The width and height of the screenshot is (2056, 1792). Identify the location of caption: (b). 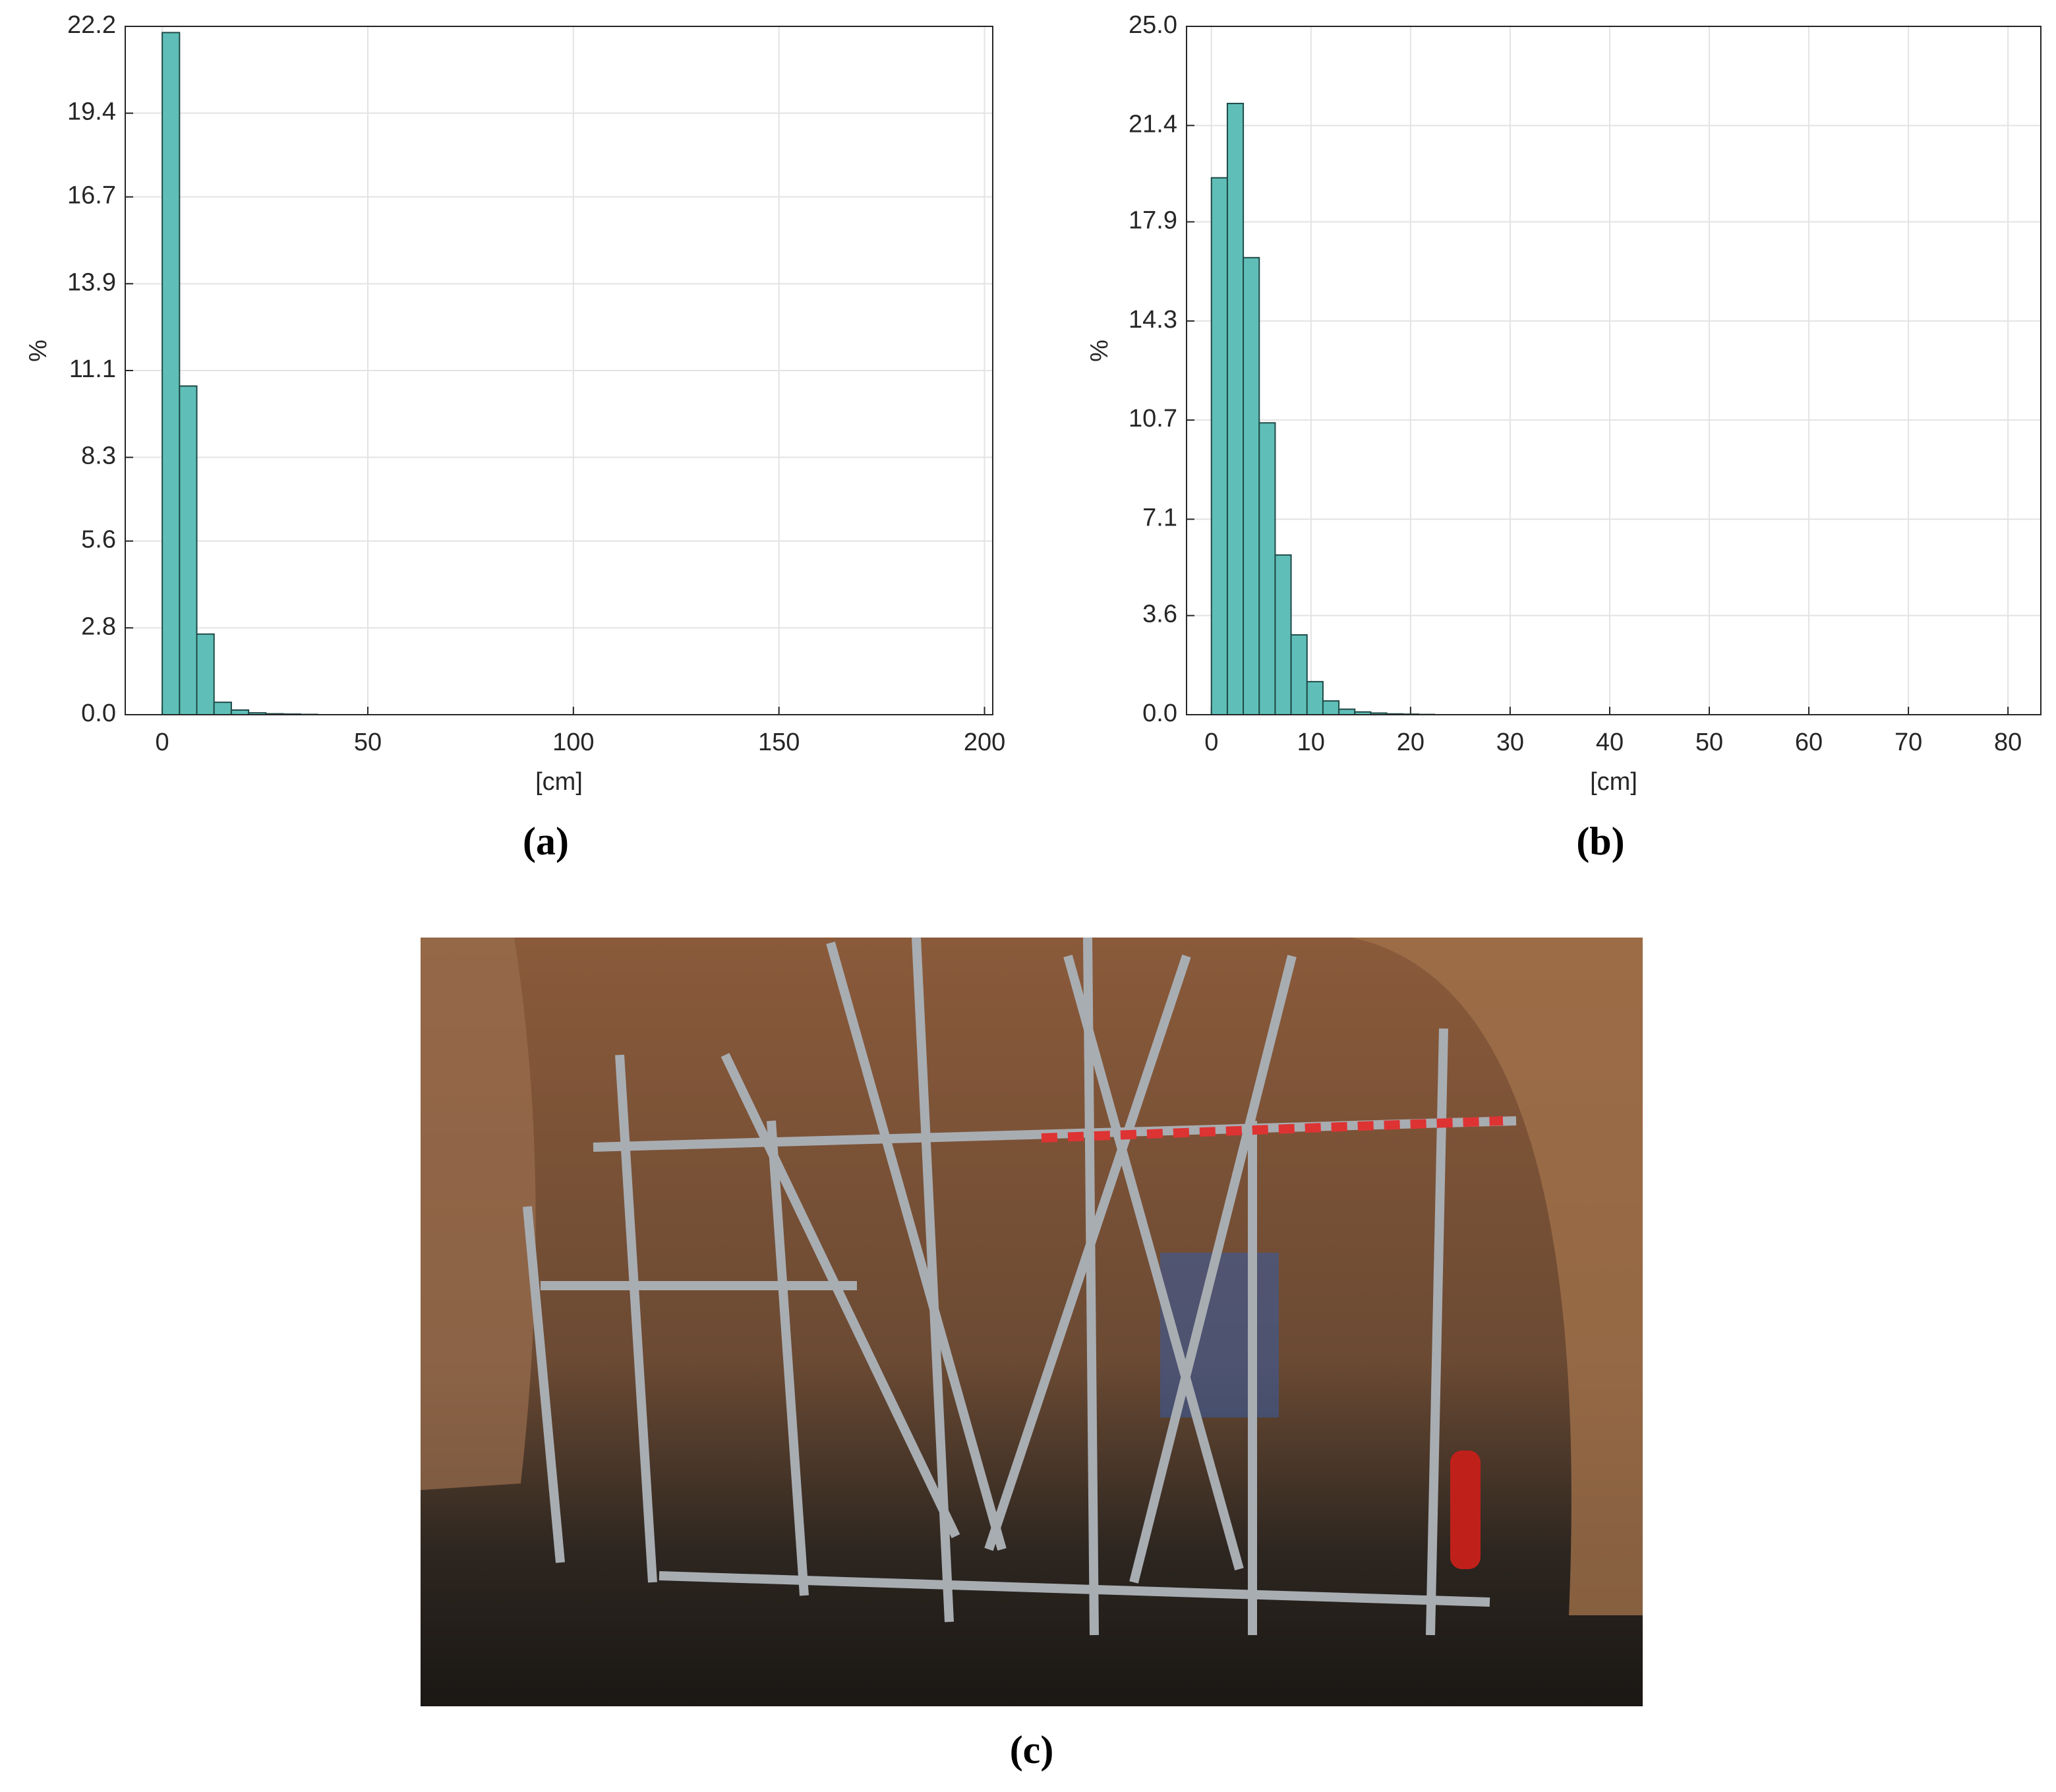
(1600, 841).